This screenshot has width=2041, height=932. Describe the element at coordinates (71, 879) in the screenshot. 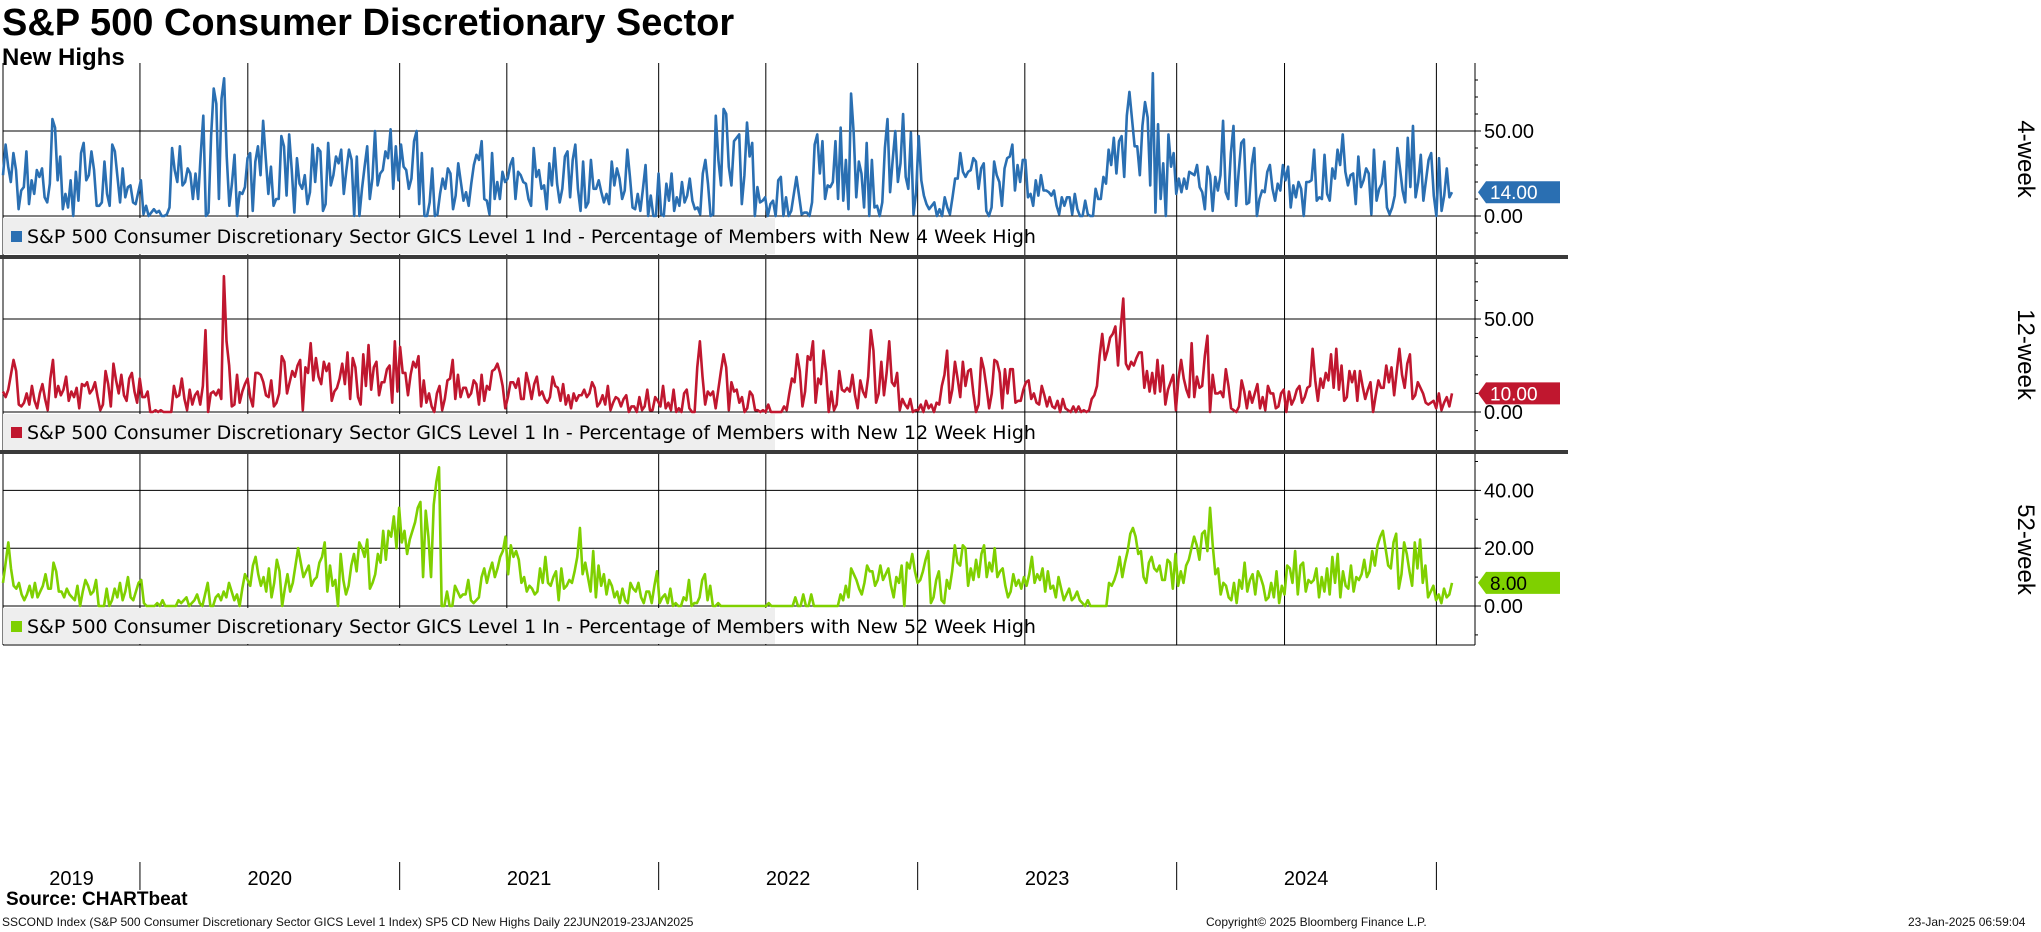

I see `x-tick-label: 2019` at that location.